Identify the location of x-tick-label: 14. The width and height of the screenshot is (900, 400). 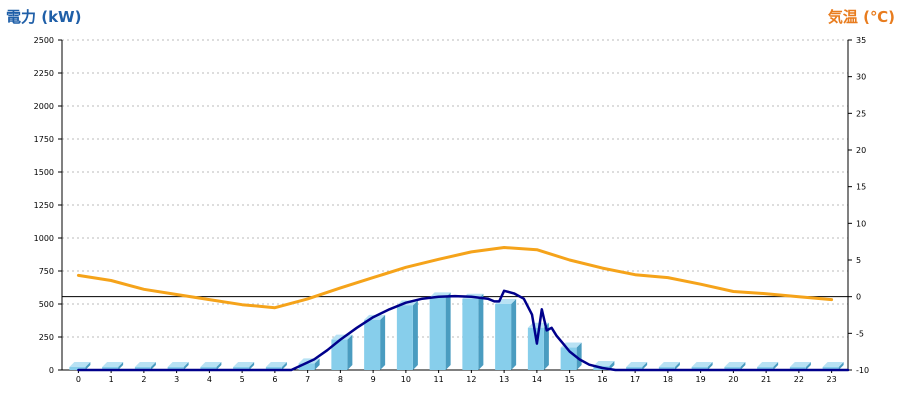
(537, 379).